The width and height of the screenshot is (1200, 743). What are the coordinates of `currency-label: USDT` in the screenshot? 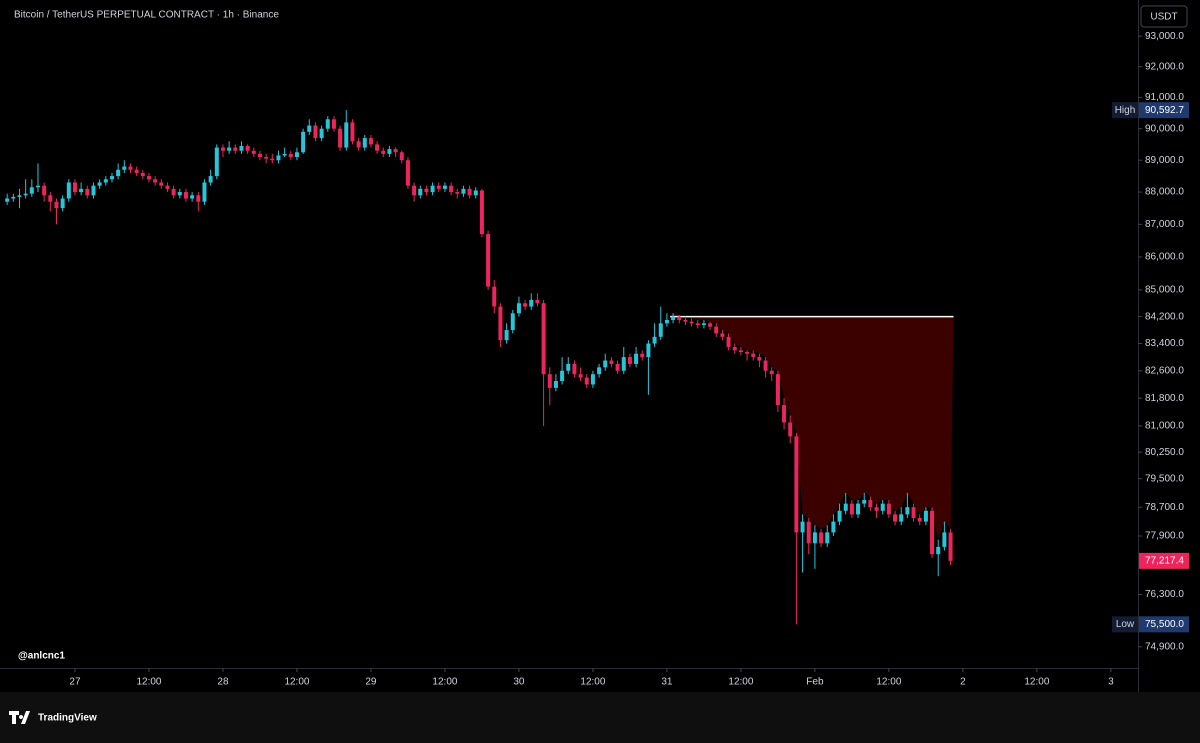 It's located at (1163, 17).